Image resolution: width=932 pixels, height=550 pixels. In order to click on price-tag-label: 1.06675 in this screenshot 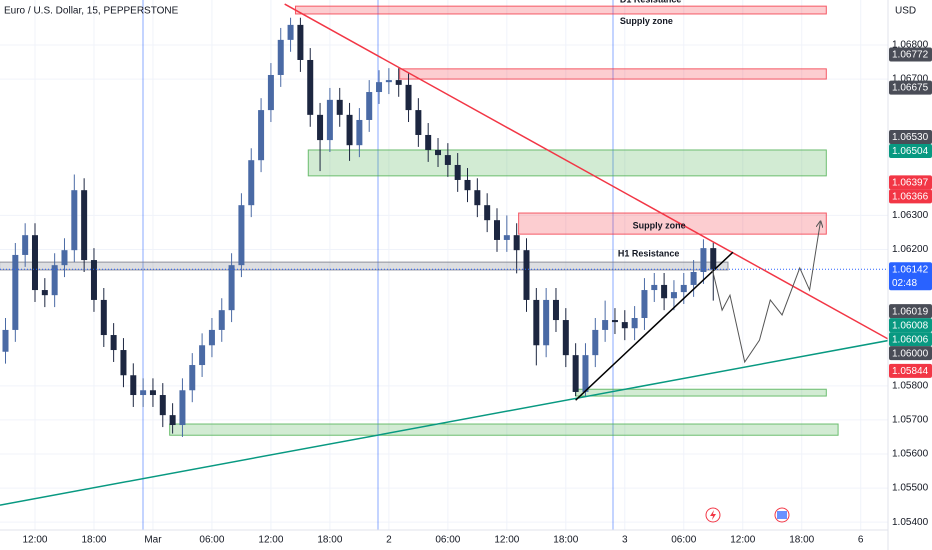, I will do `click(910, 88)`.